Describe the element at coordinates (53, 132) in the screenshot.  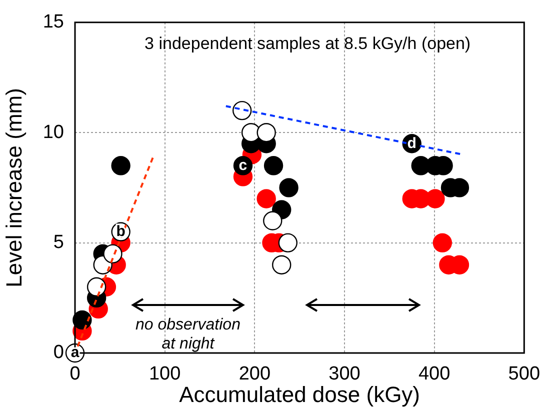
I see `y-tick-label: 10` at that location.